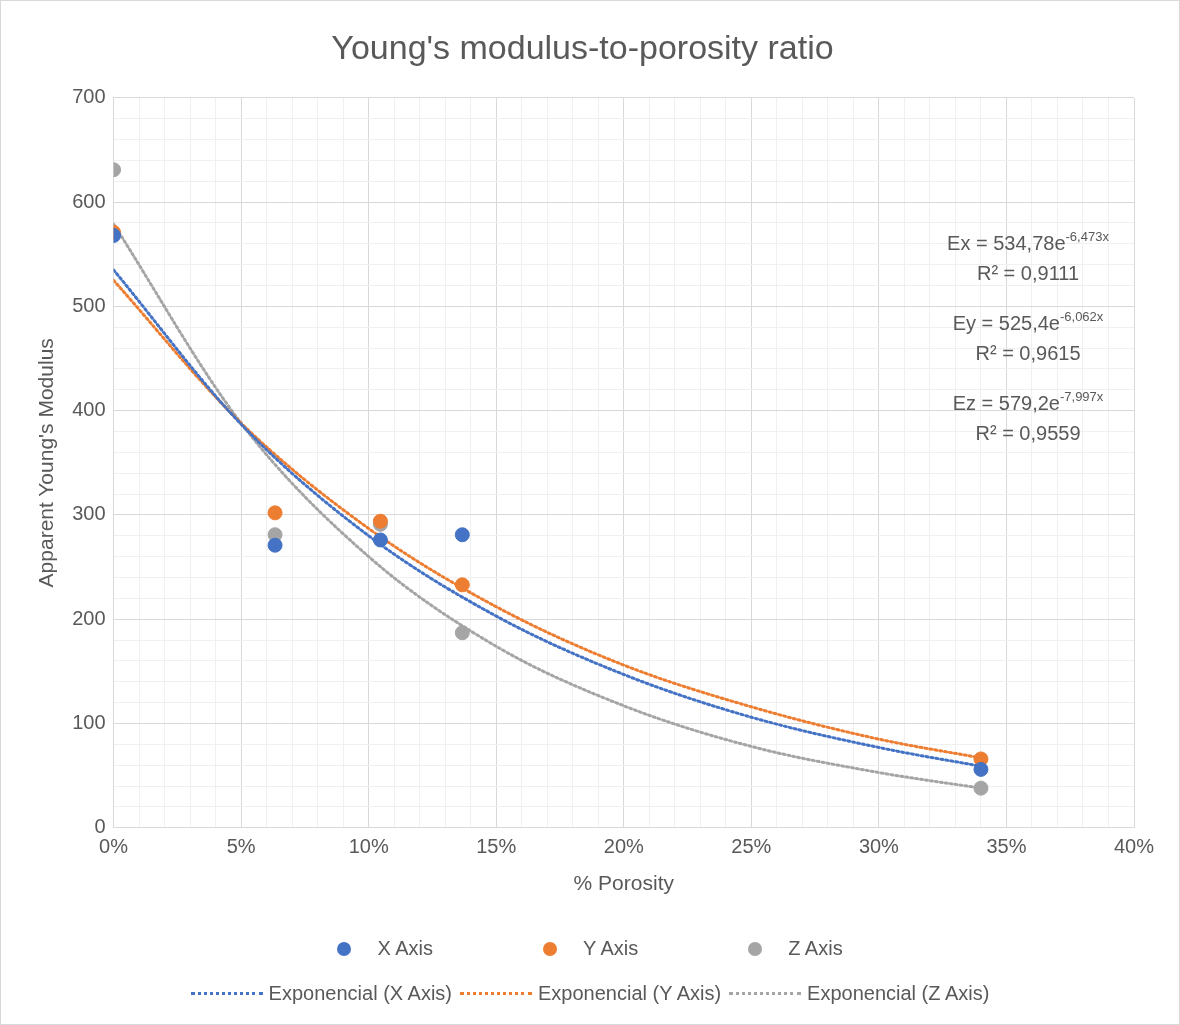 This screenshot has width=1180, height=1025. I want to click on annotation: R² = 0,9615, so click(1028, 352).